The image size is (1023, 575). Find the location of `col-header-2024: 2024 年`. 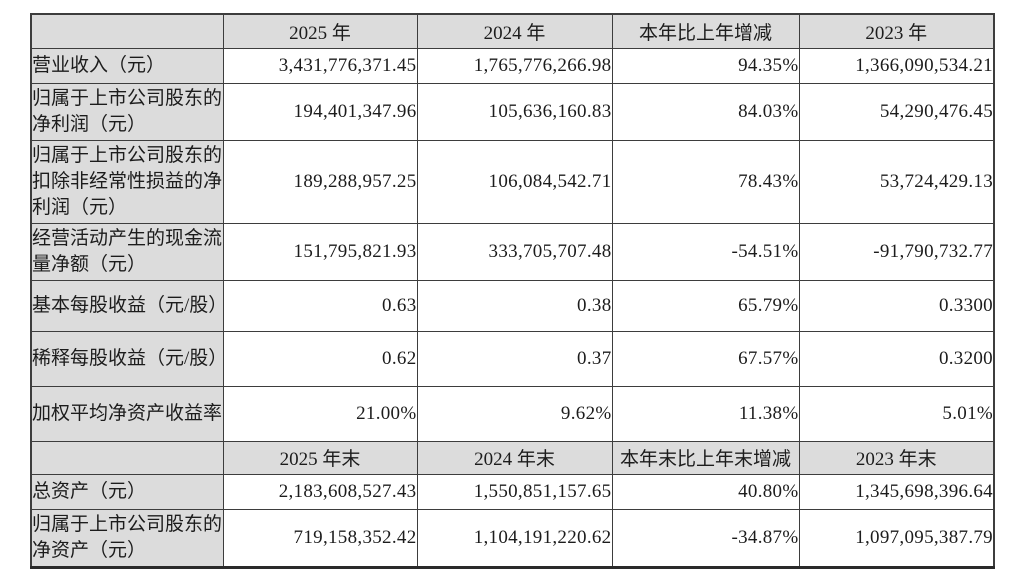

col-header-2024: 2024 年 is located at coordinates (514, 31).